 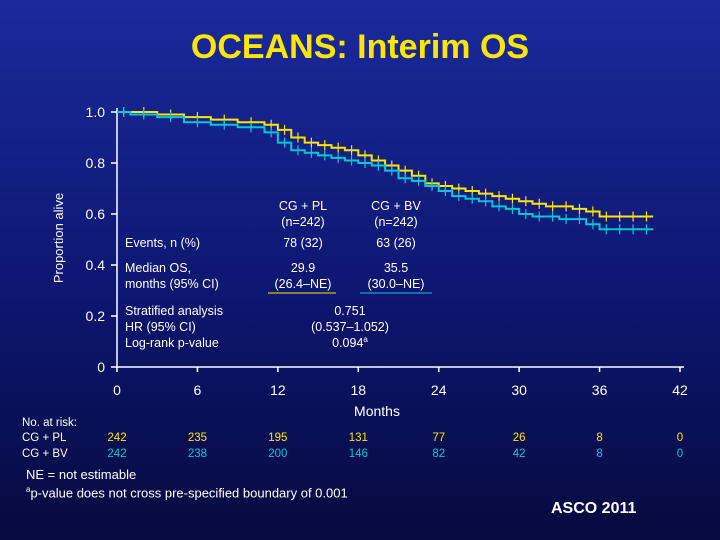 I want to click on table-row-label: HR (95% CI), so click(x=160, y=327).